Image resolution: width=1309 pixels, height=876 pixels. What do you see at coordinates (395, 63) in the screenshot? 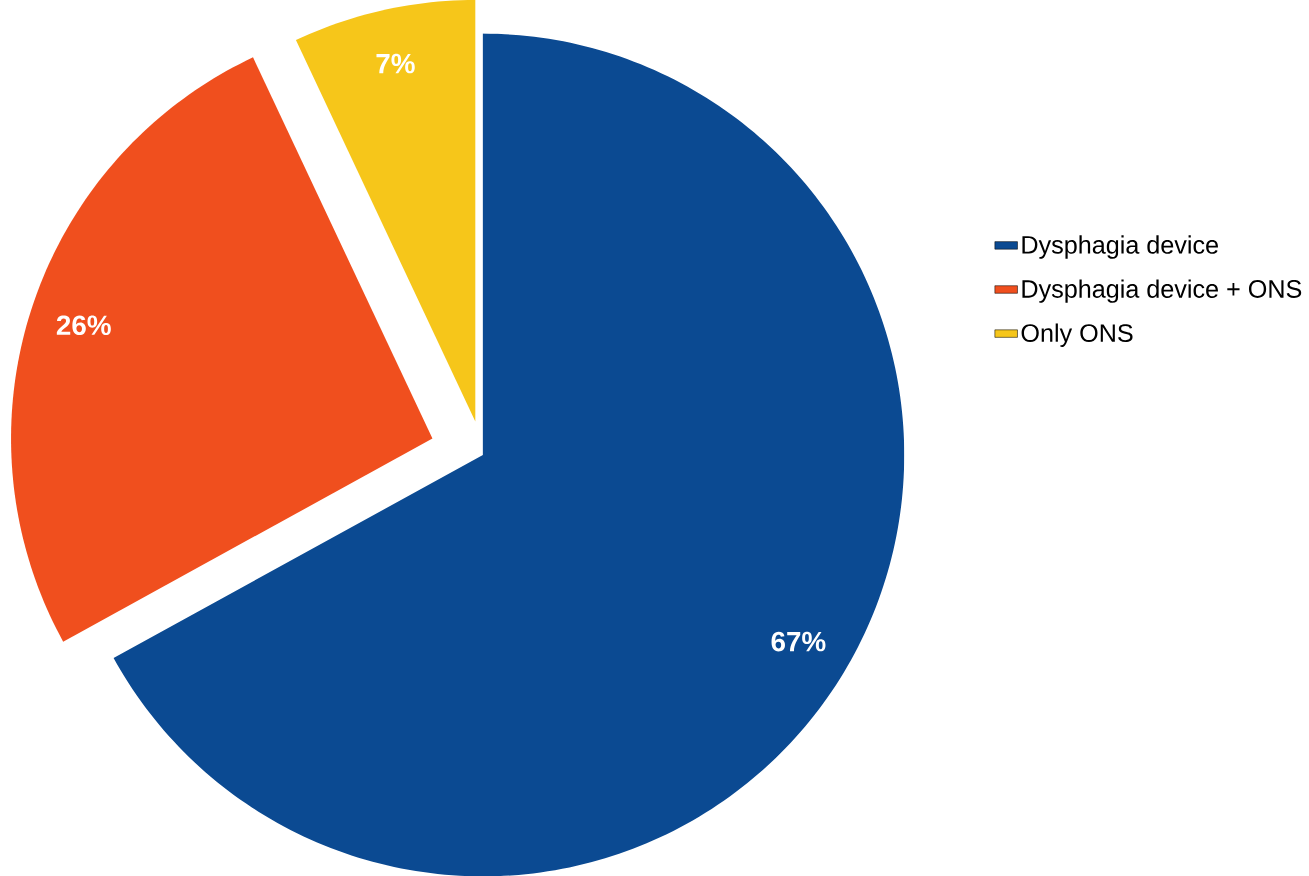
I see `data-label: 7%` at bounding box center [395, 63].